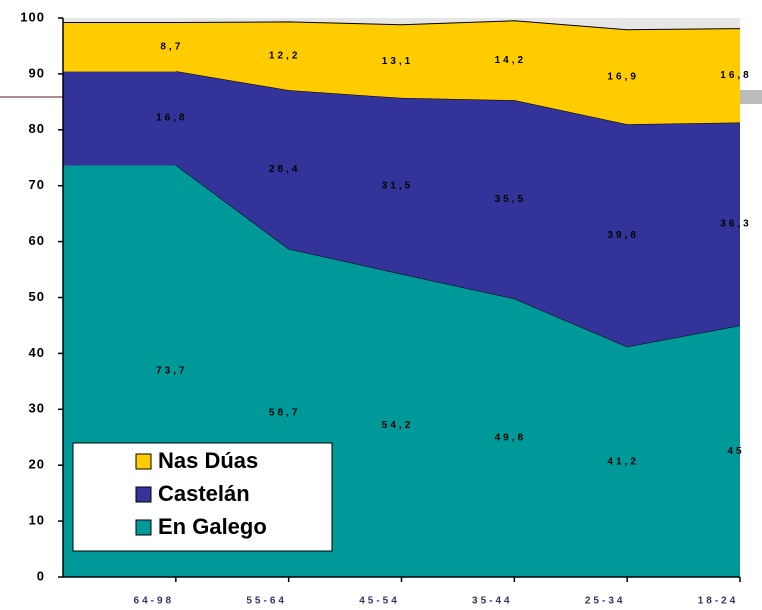 The image size is (762, 610). Describe the element at coordinates (208, 460) in the screenshot. I see `legend-label: Nas Dúas` at that location.